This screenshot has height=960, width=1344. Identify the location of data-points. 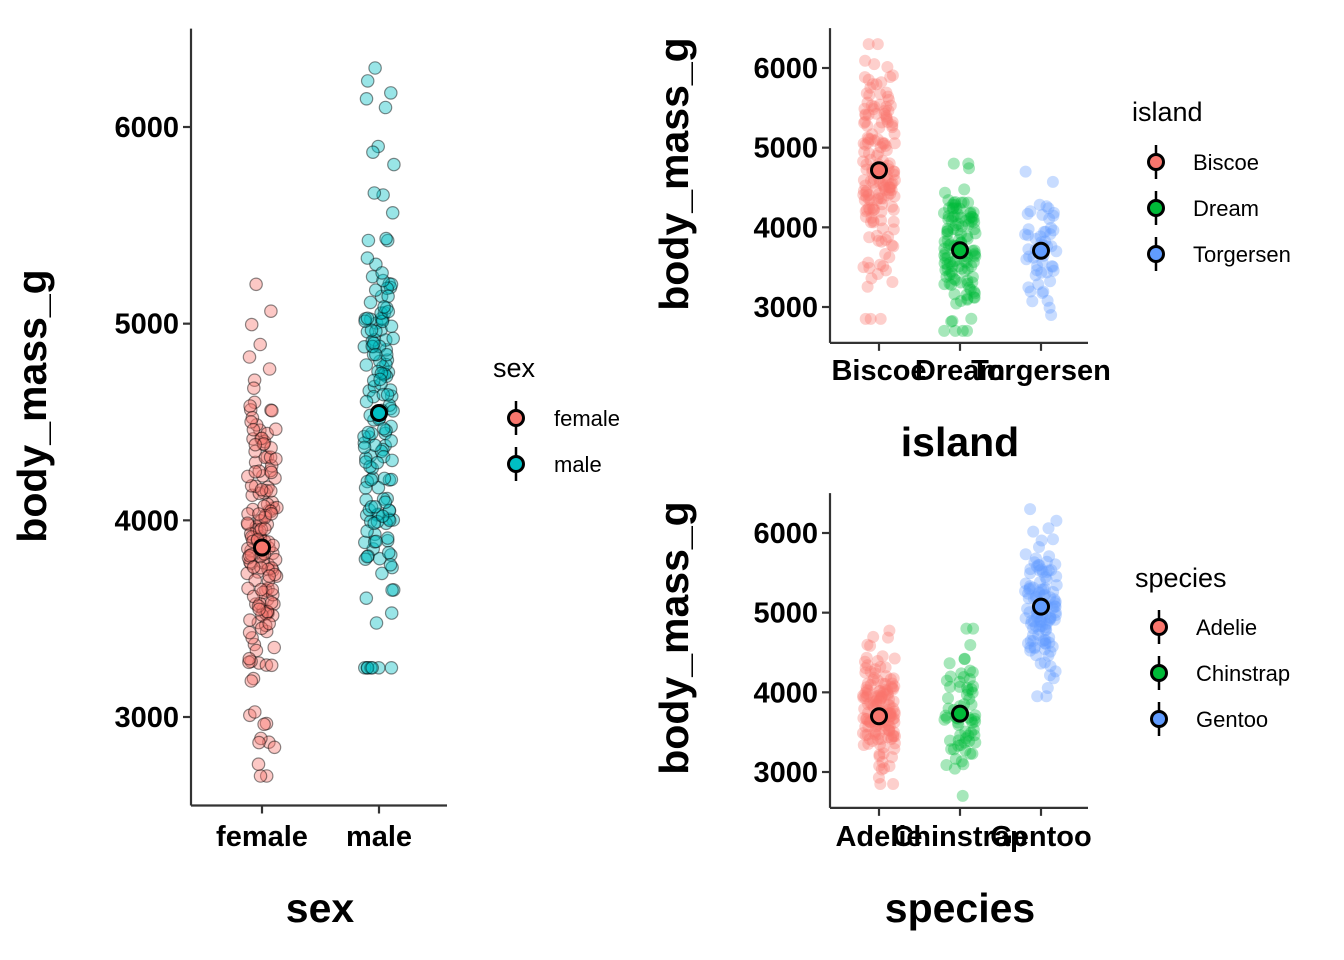
(960, 187).